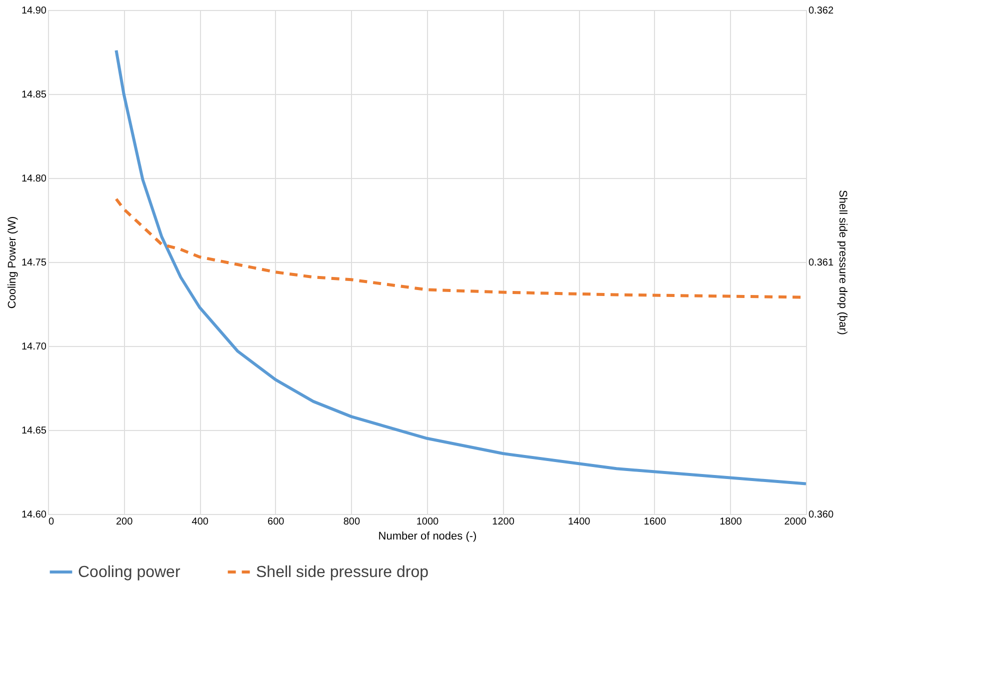 The width and height of the screenshot is (998, 680). I want to click on x-tick-label: 400, so click(200, 522).